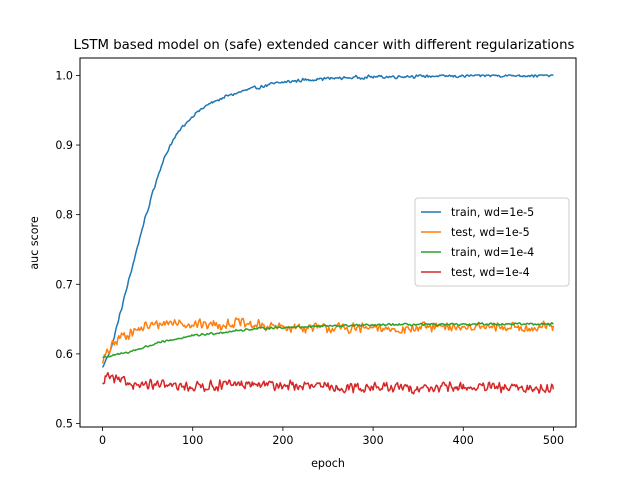  Describe the element at coordinates (553, 440) in the screenshot. I see `x-tick-label: 500` at that location.